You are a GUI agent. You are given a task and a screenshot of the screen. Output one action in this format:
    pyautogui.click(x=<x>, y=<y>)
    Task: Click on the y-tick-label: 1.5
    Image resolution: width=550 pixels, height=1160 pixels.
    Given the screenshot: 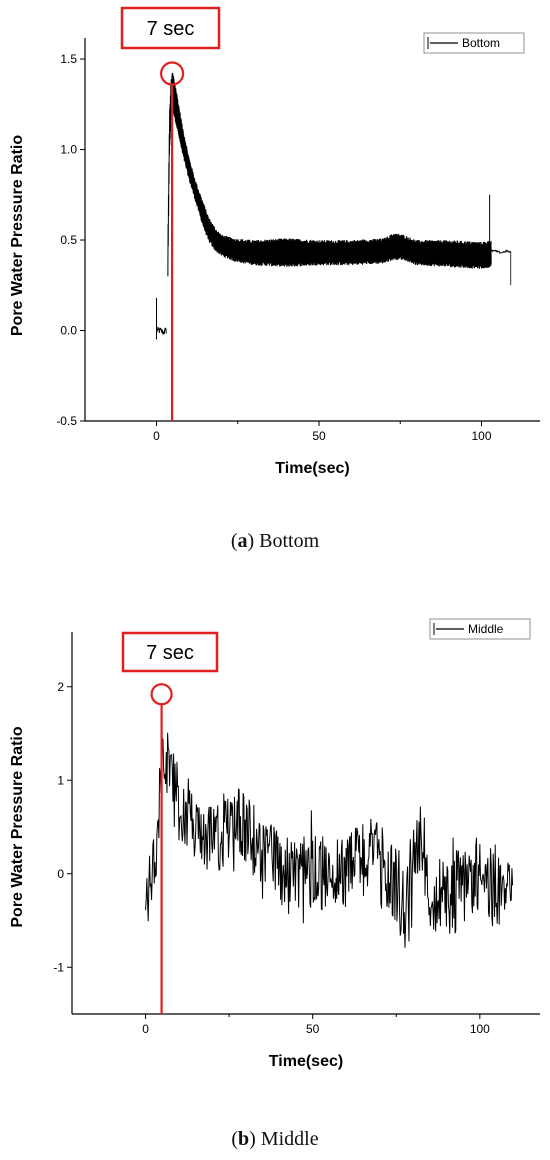 What is the action you would take?
    pyautogui.click(x=68, y=59)
    